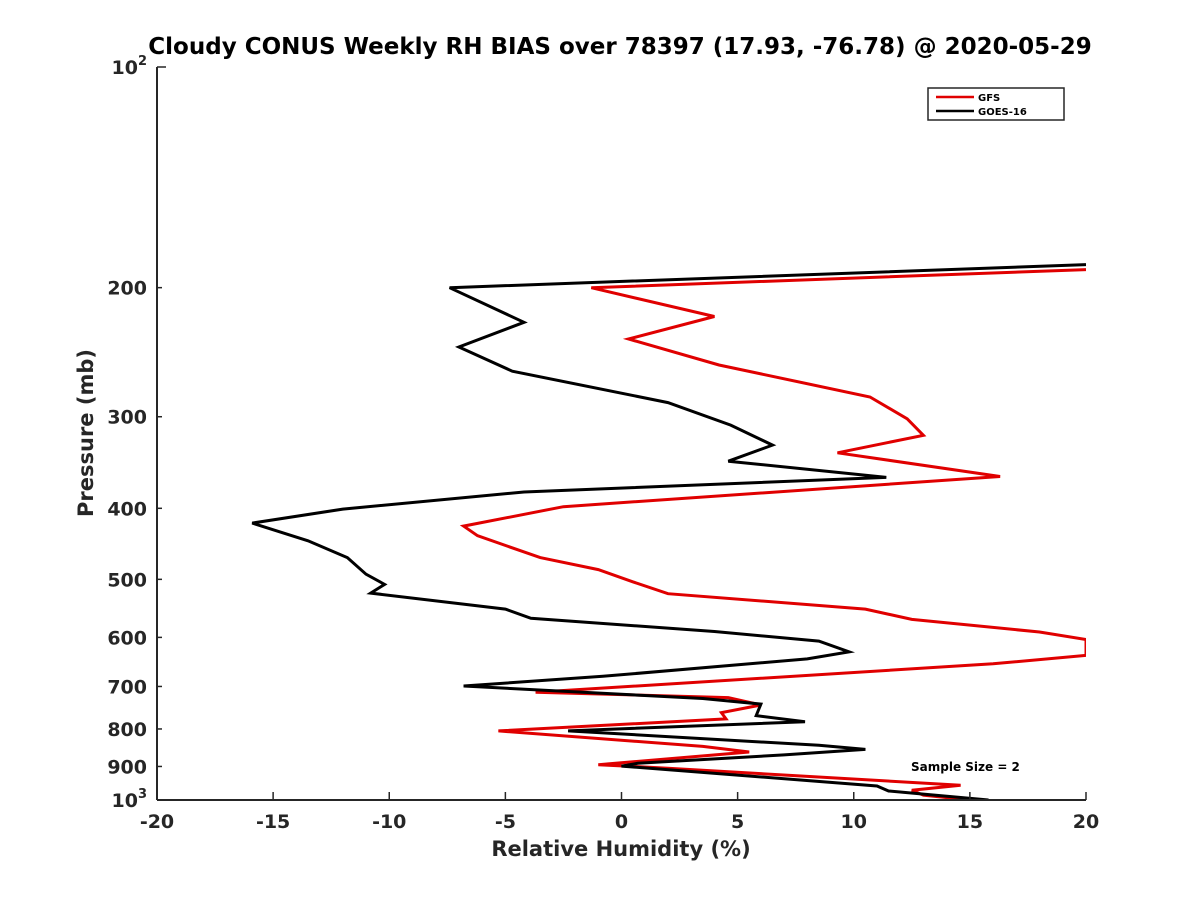  I want to click on legend: GFS GOES-16, so click(996, 104).